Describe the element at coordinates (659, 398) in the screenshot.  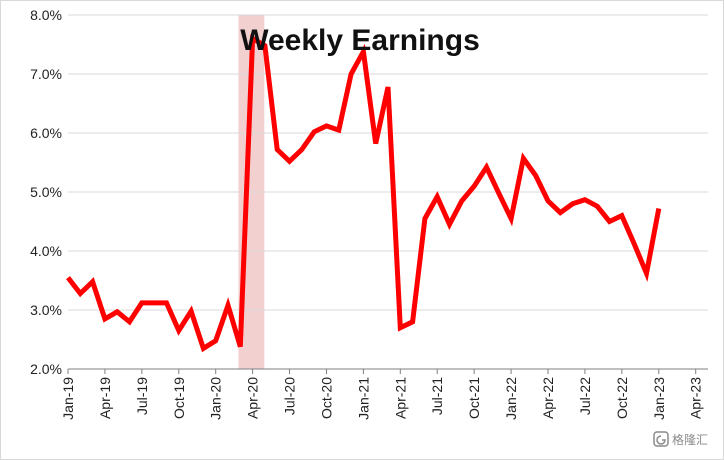
I see `x-tick-label: Jan-23` at that location.